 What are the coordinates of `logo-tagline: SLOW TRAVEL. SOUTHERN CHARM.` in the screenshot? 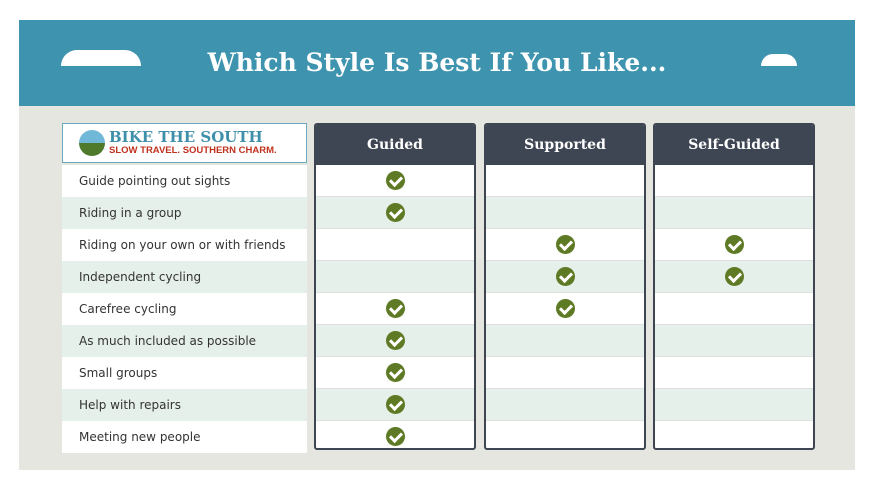 It's located at (193, 150).